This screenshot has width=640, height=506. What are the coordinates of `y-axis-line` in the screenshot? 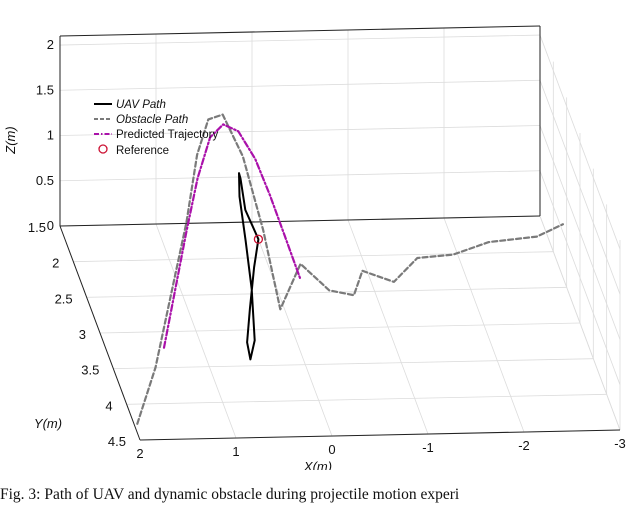 It's located at (100, 333).